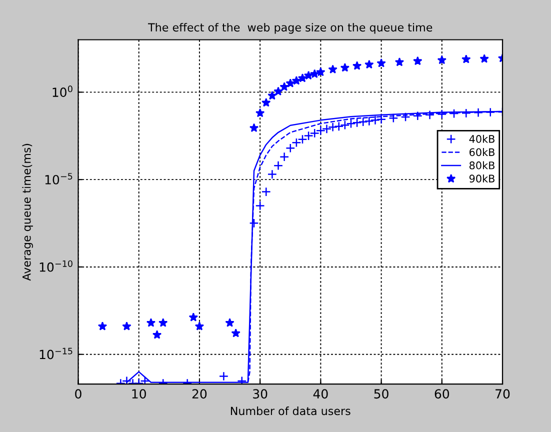 This screenshot has width=551, height=432. Describe the element at coordinates (503, 394) in the screenshot. I see `x-tick-label: 70` at that location.